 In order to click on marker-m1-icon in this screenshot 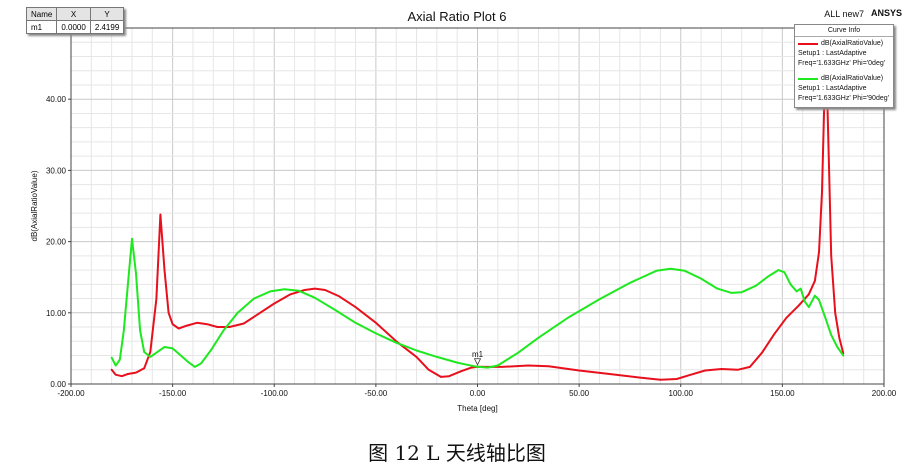, I will do `click(477, 362)`.